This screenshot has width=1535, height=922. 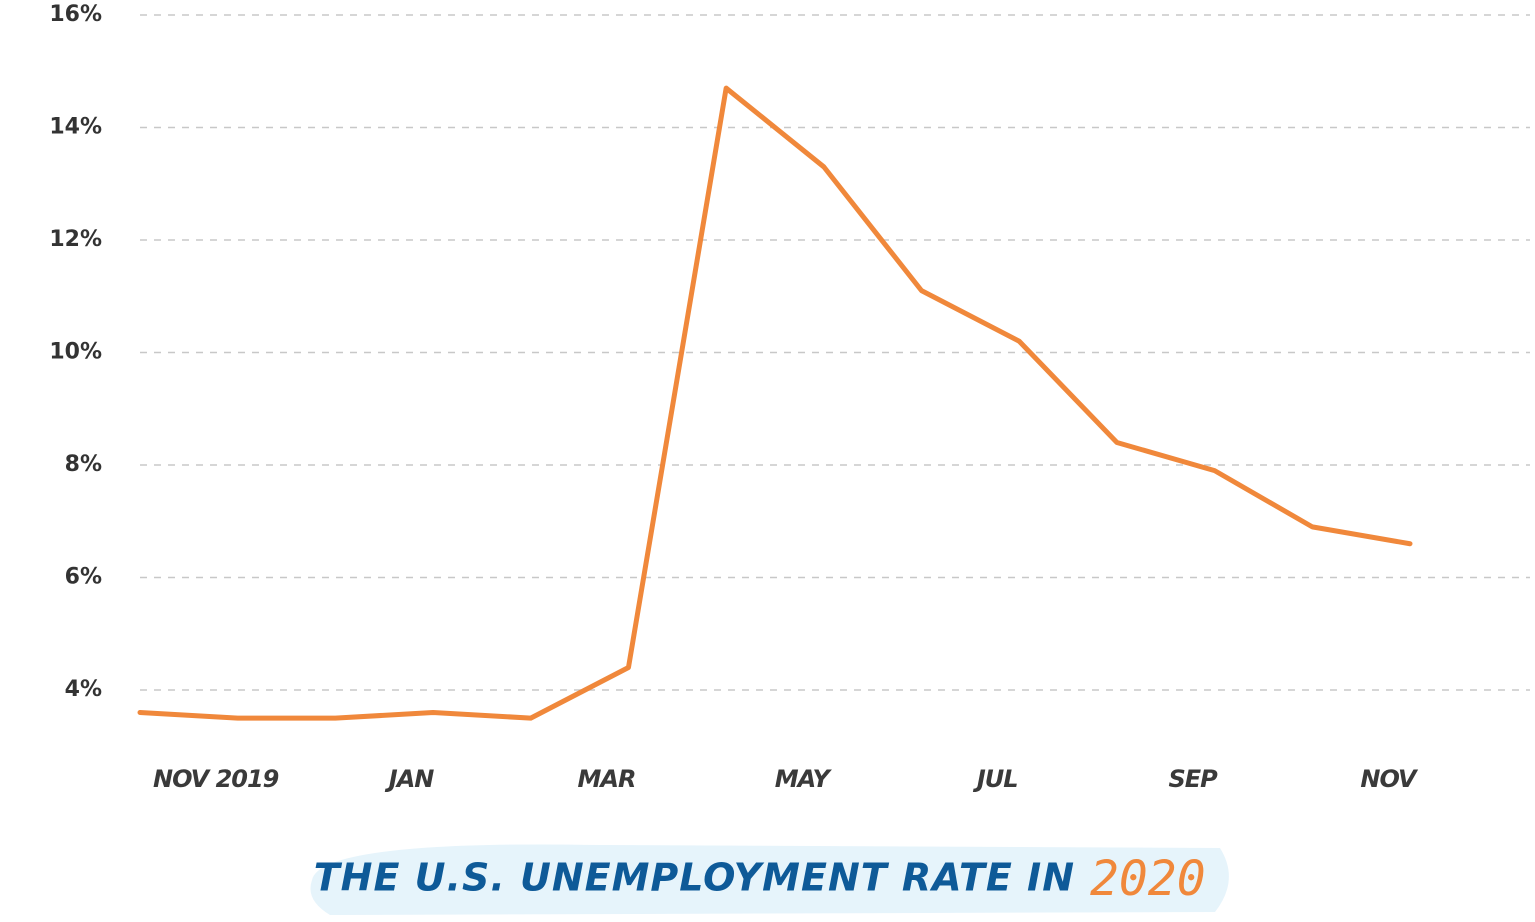 I want to click on chart-title: THE U.S. UNEMPLOYMENT RATE IN, so click(x=694, y=878).